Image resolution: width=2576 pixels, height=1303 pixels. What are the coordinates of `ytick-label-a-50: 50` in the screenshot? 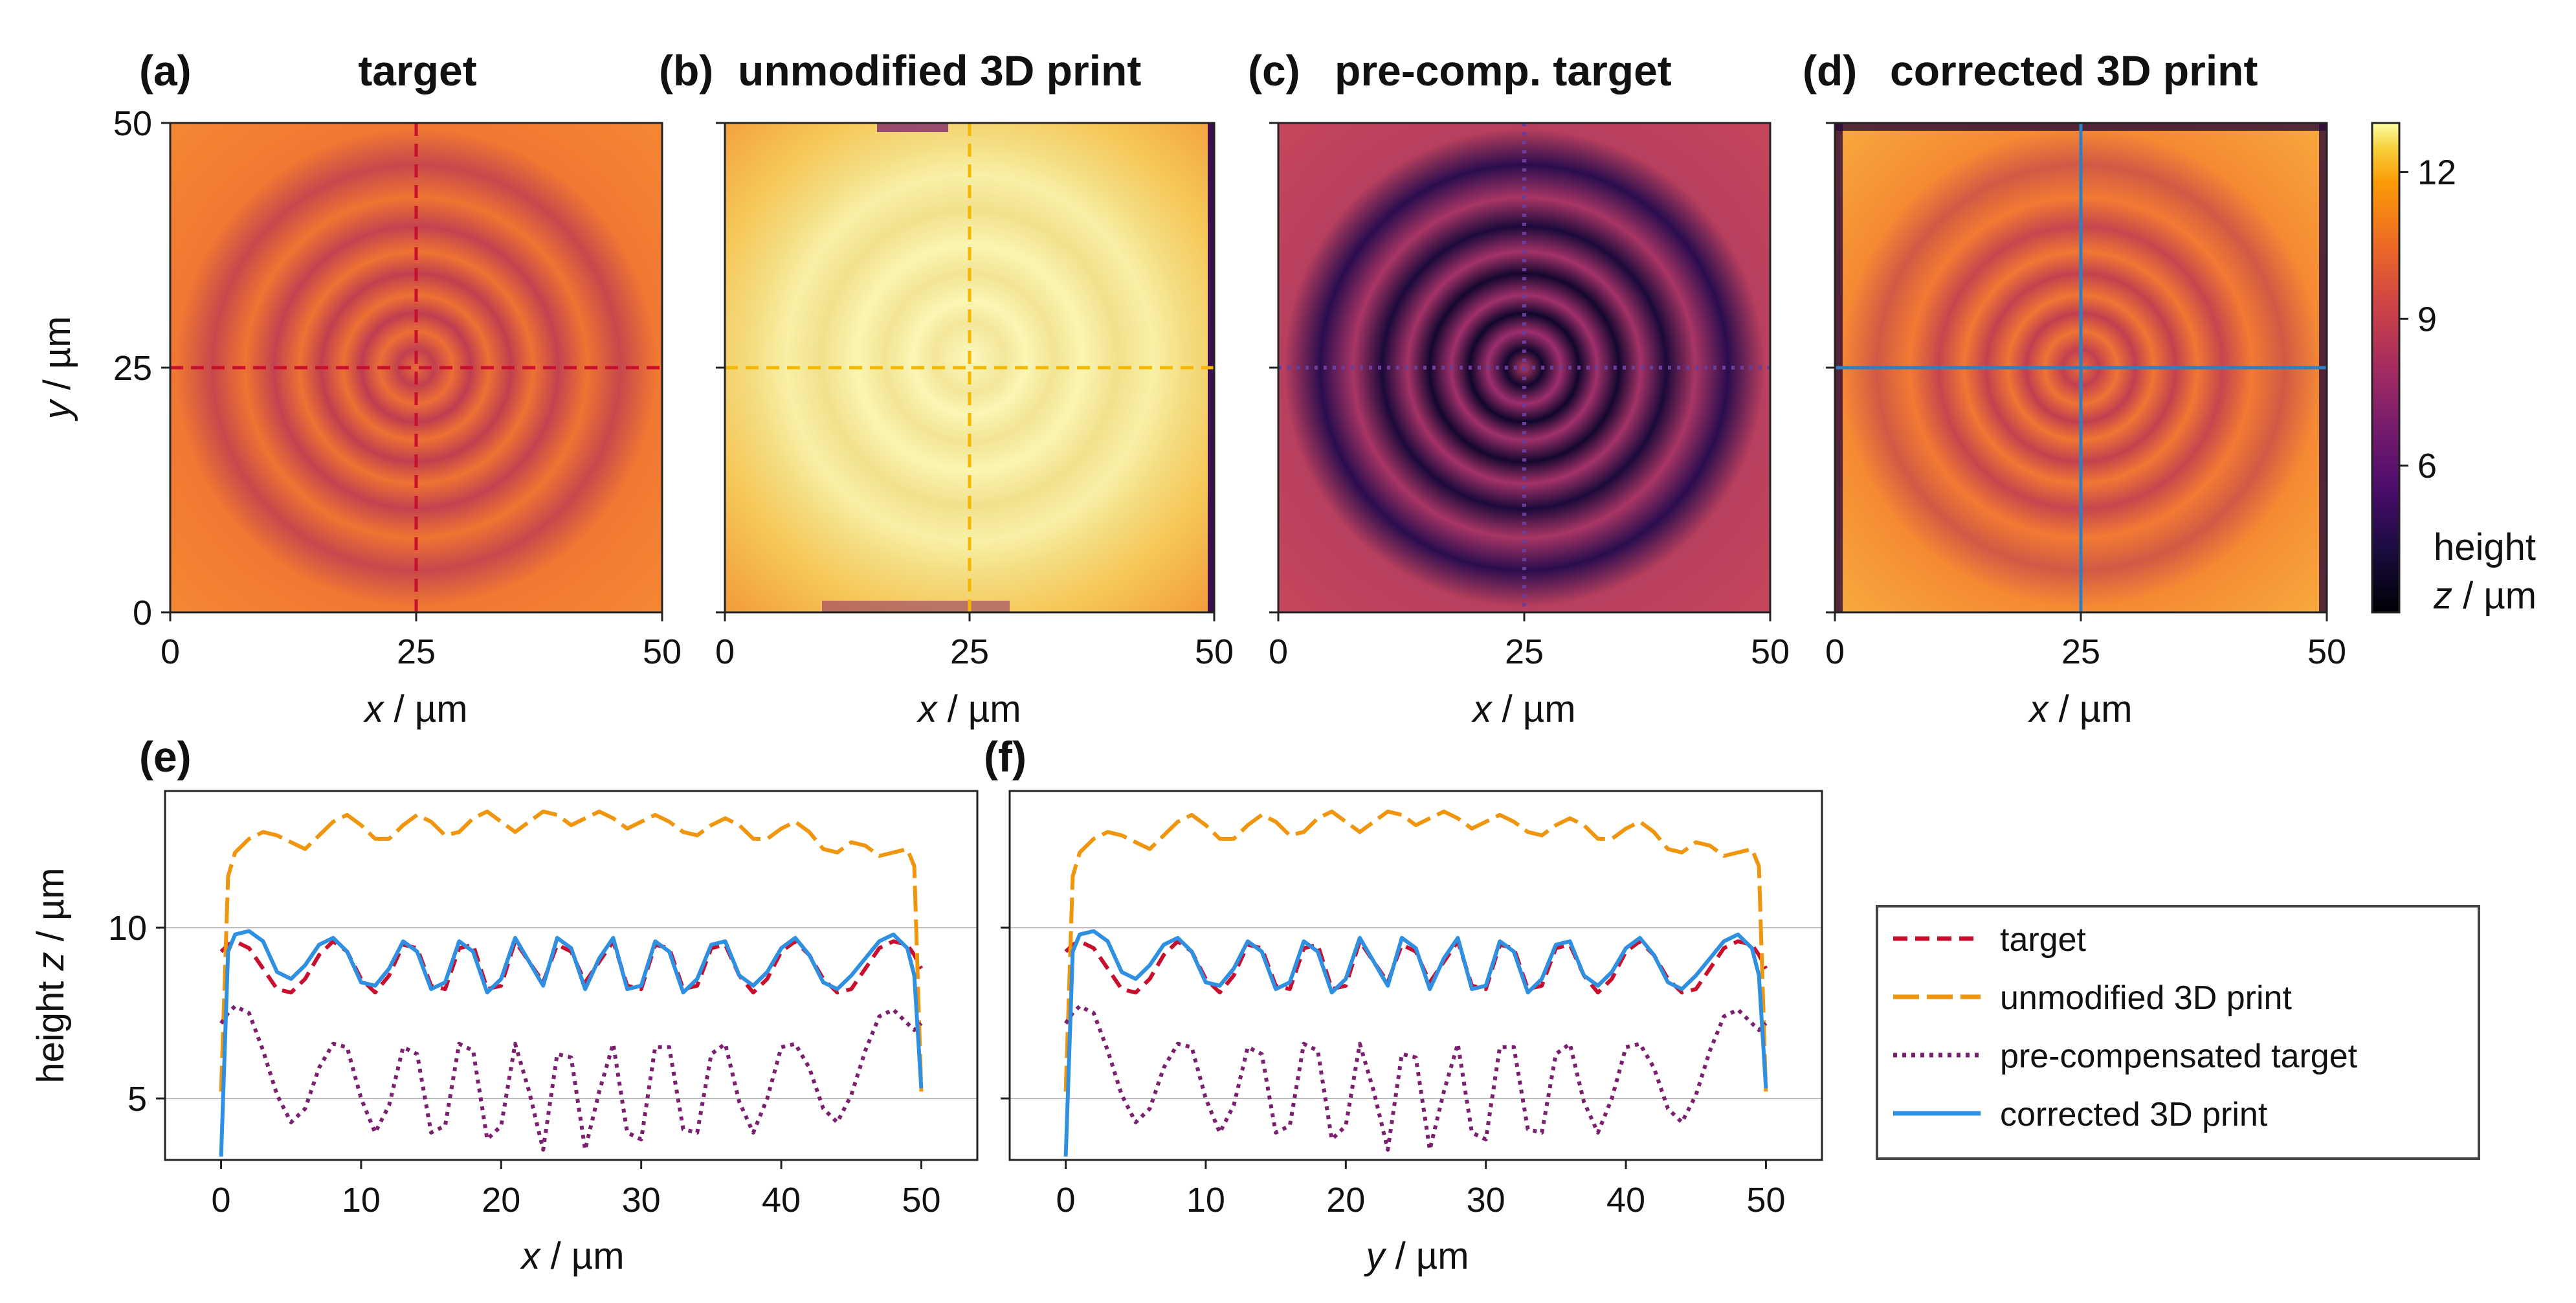 It's located at (132, 123).